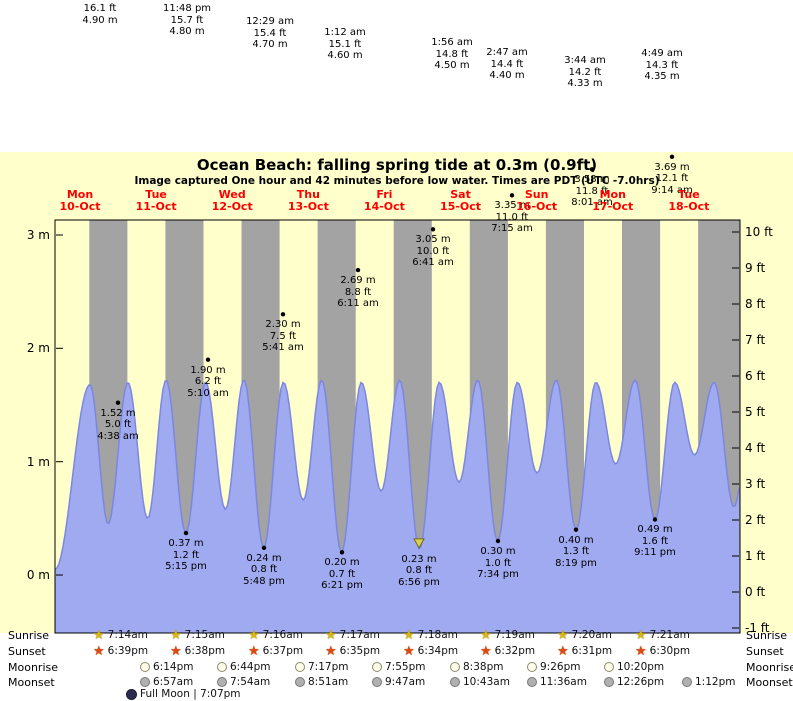  I want to click on high-tide-annotation: 2.30 m 7.5 ft 5:41 am, so click(283, 336).